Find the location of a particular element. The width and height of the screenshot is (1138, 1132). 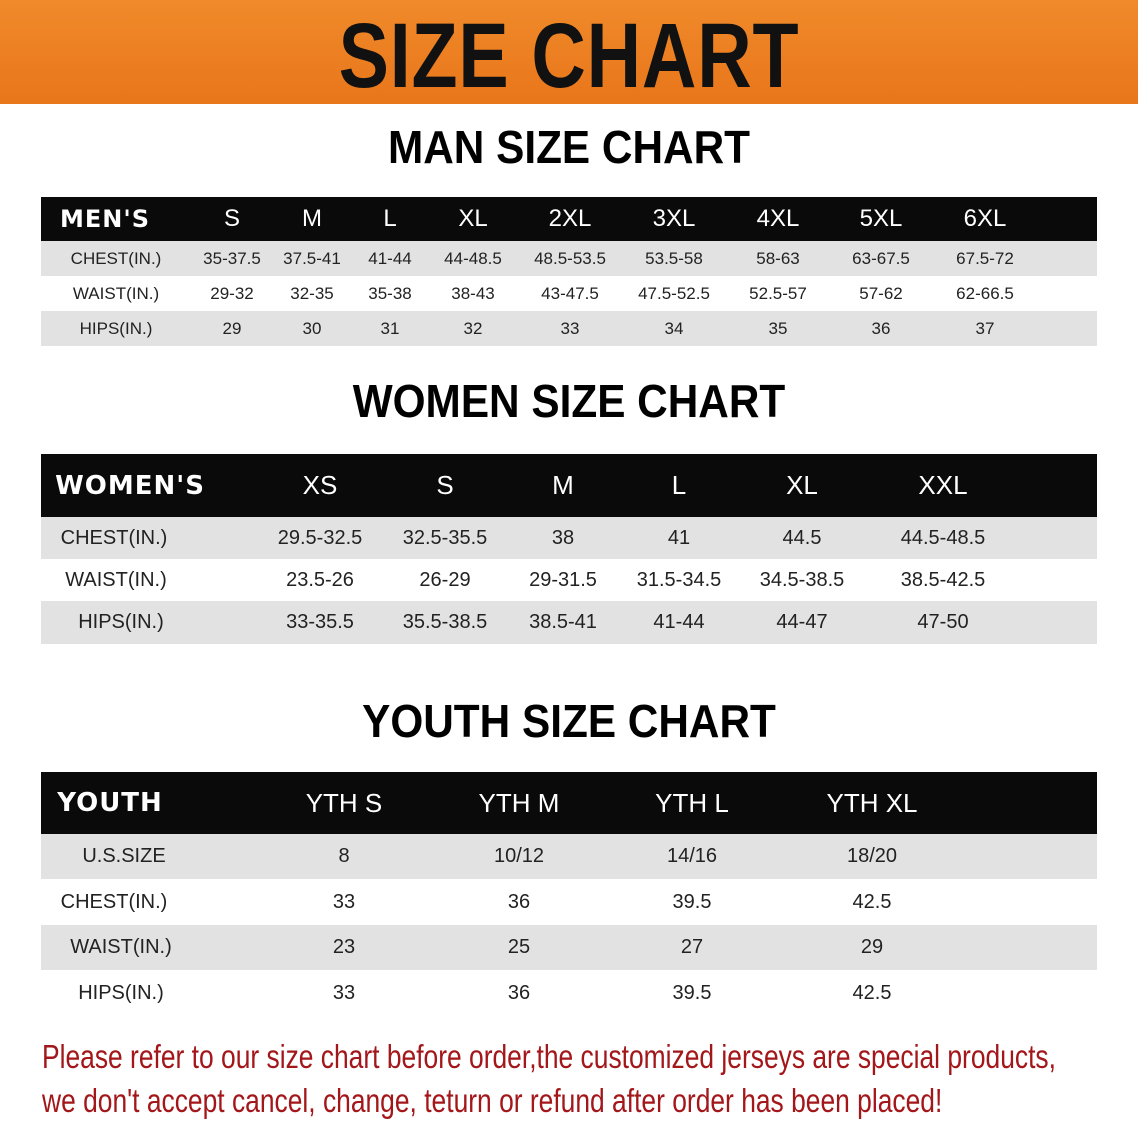

measurement-value: 52.5-57 is located at coordinates (778, 293).